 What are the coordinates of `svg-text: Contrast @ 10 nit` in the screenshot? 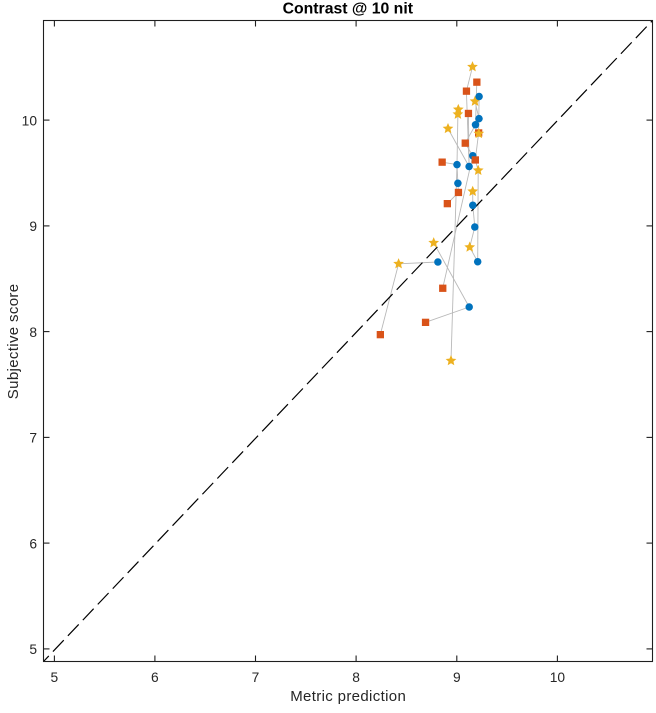 It's located at (348, 9).